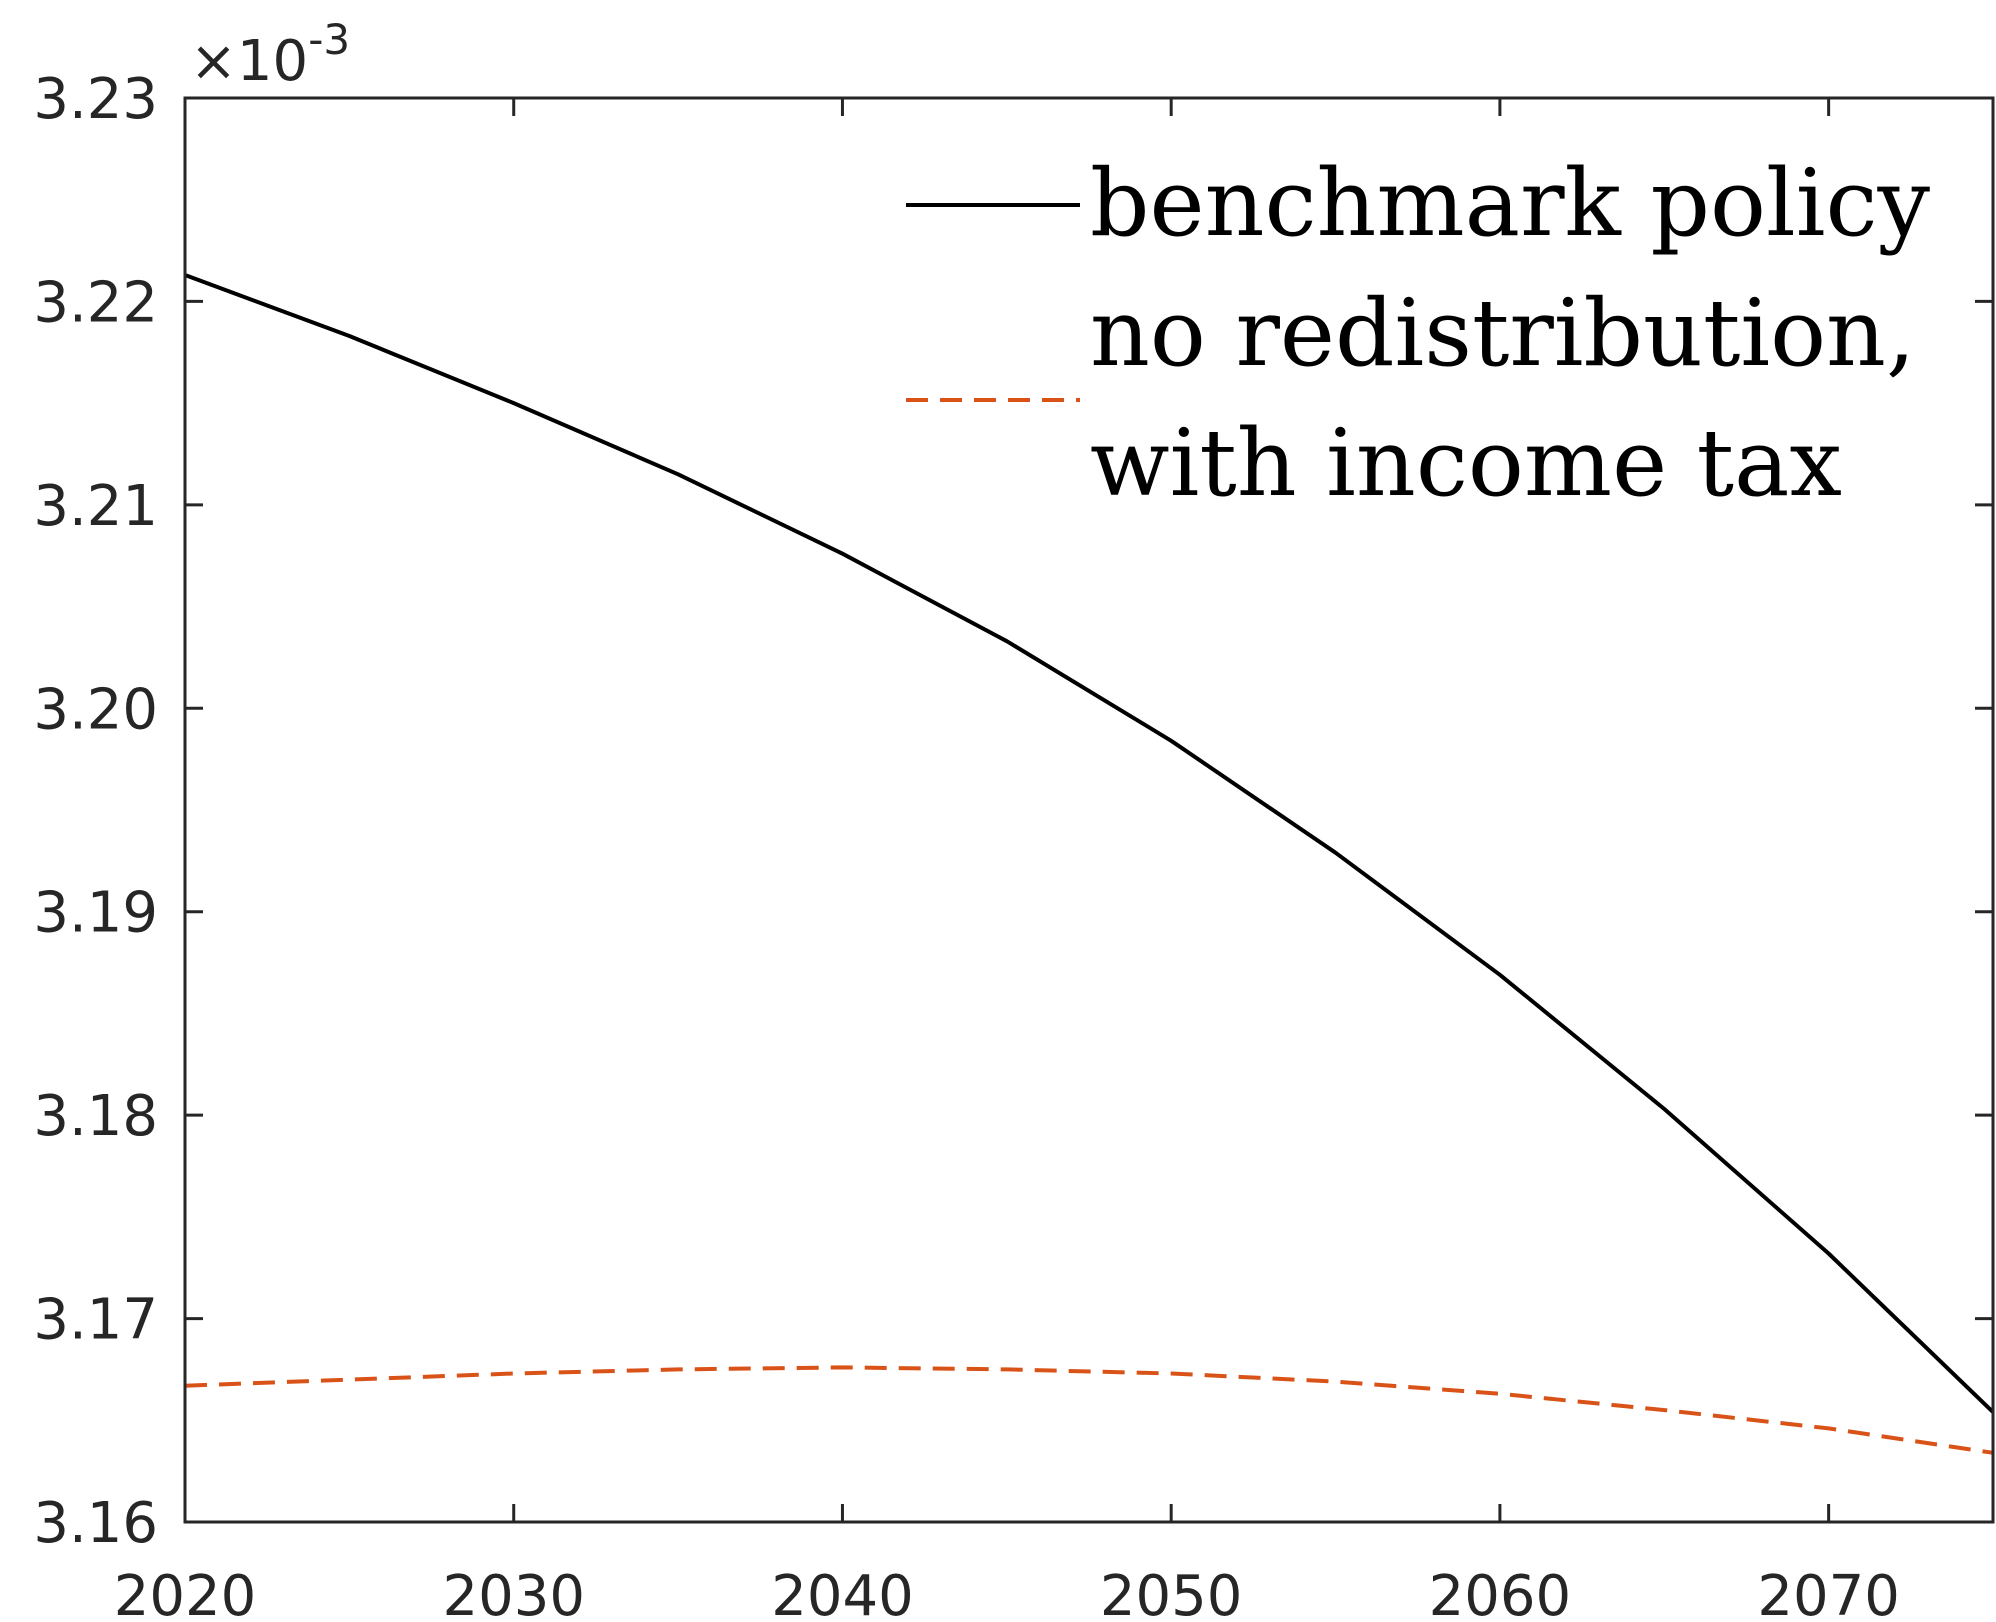 The image size is (1996, 1622). I want to click on y-tick-labels: 3.16 3.17 3.18 3.19 3.20 3.21 3.22 3.23, so click(95, 811).